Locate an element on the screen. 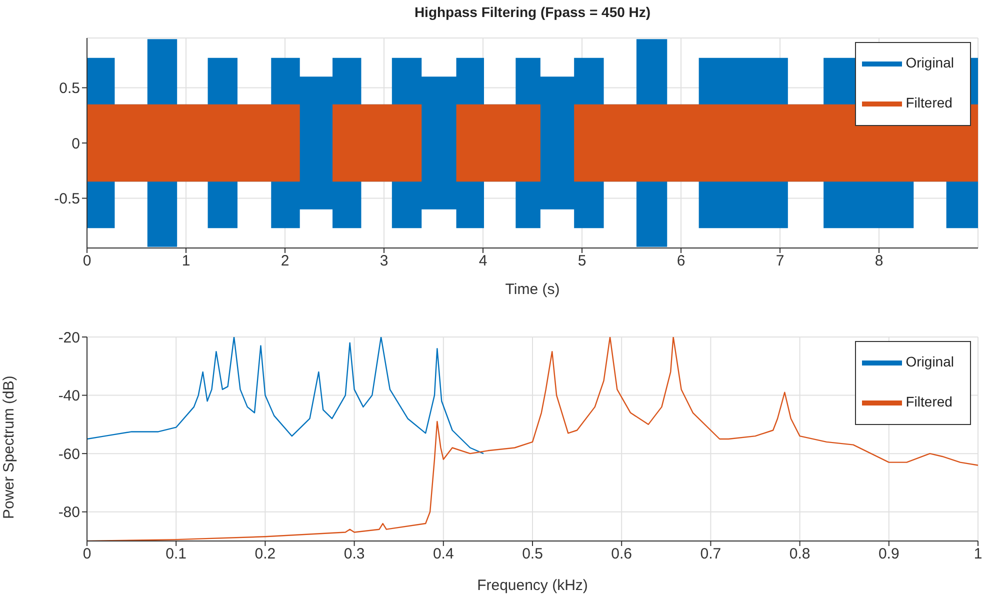 The width and height of the screenshot is (983, 596). x-tick-label: 8 is located at coordinates (879, 261).